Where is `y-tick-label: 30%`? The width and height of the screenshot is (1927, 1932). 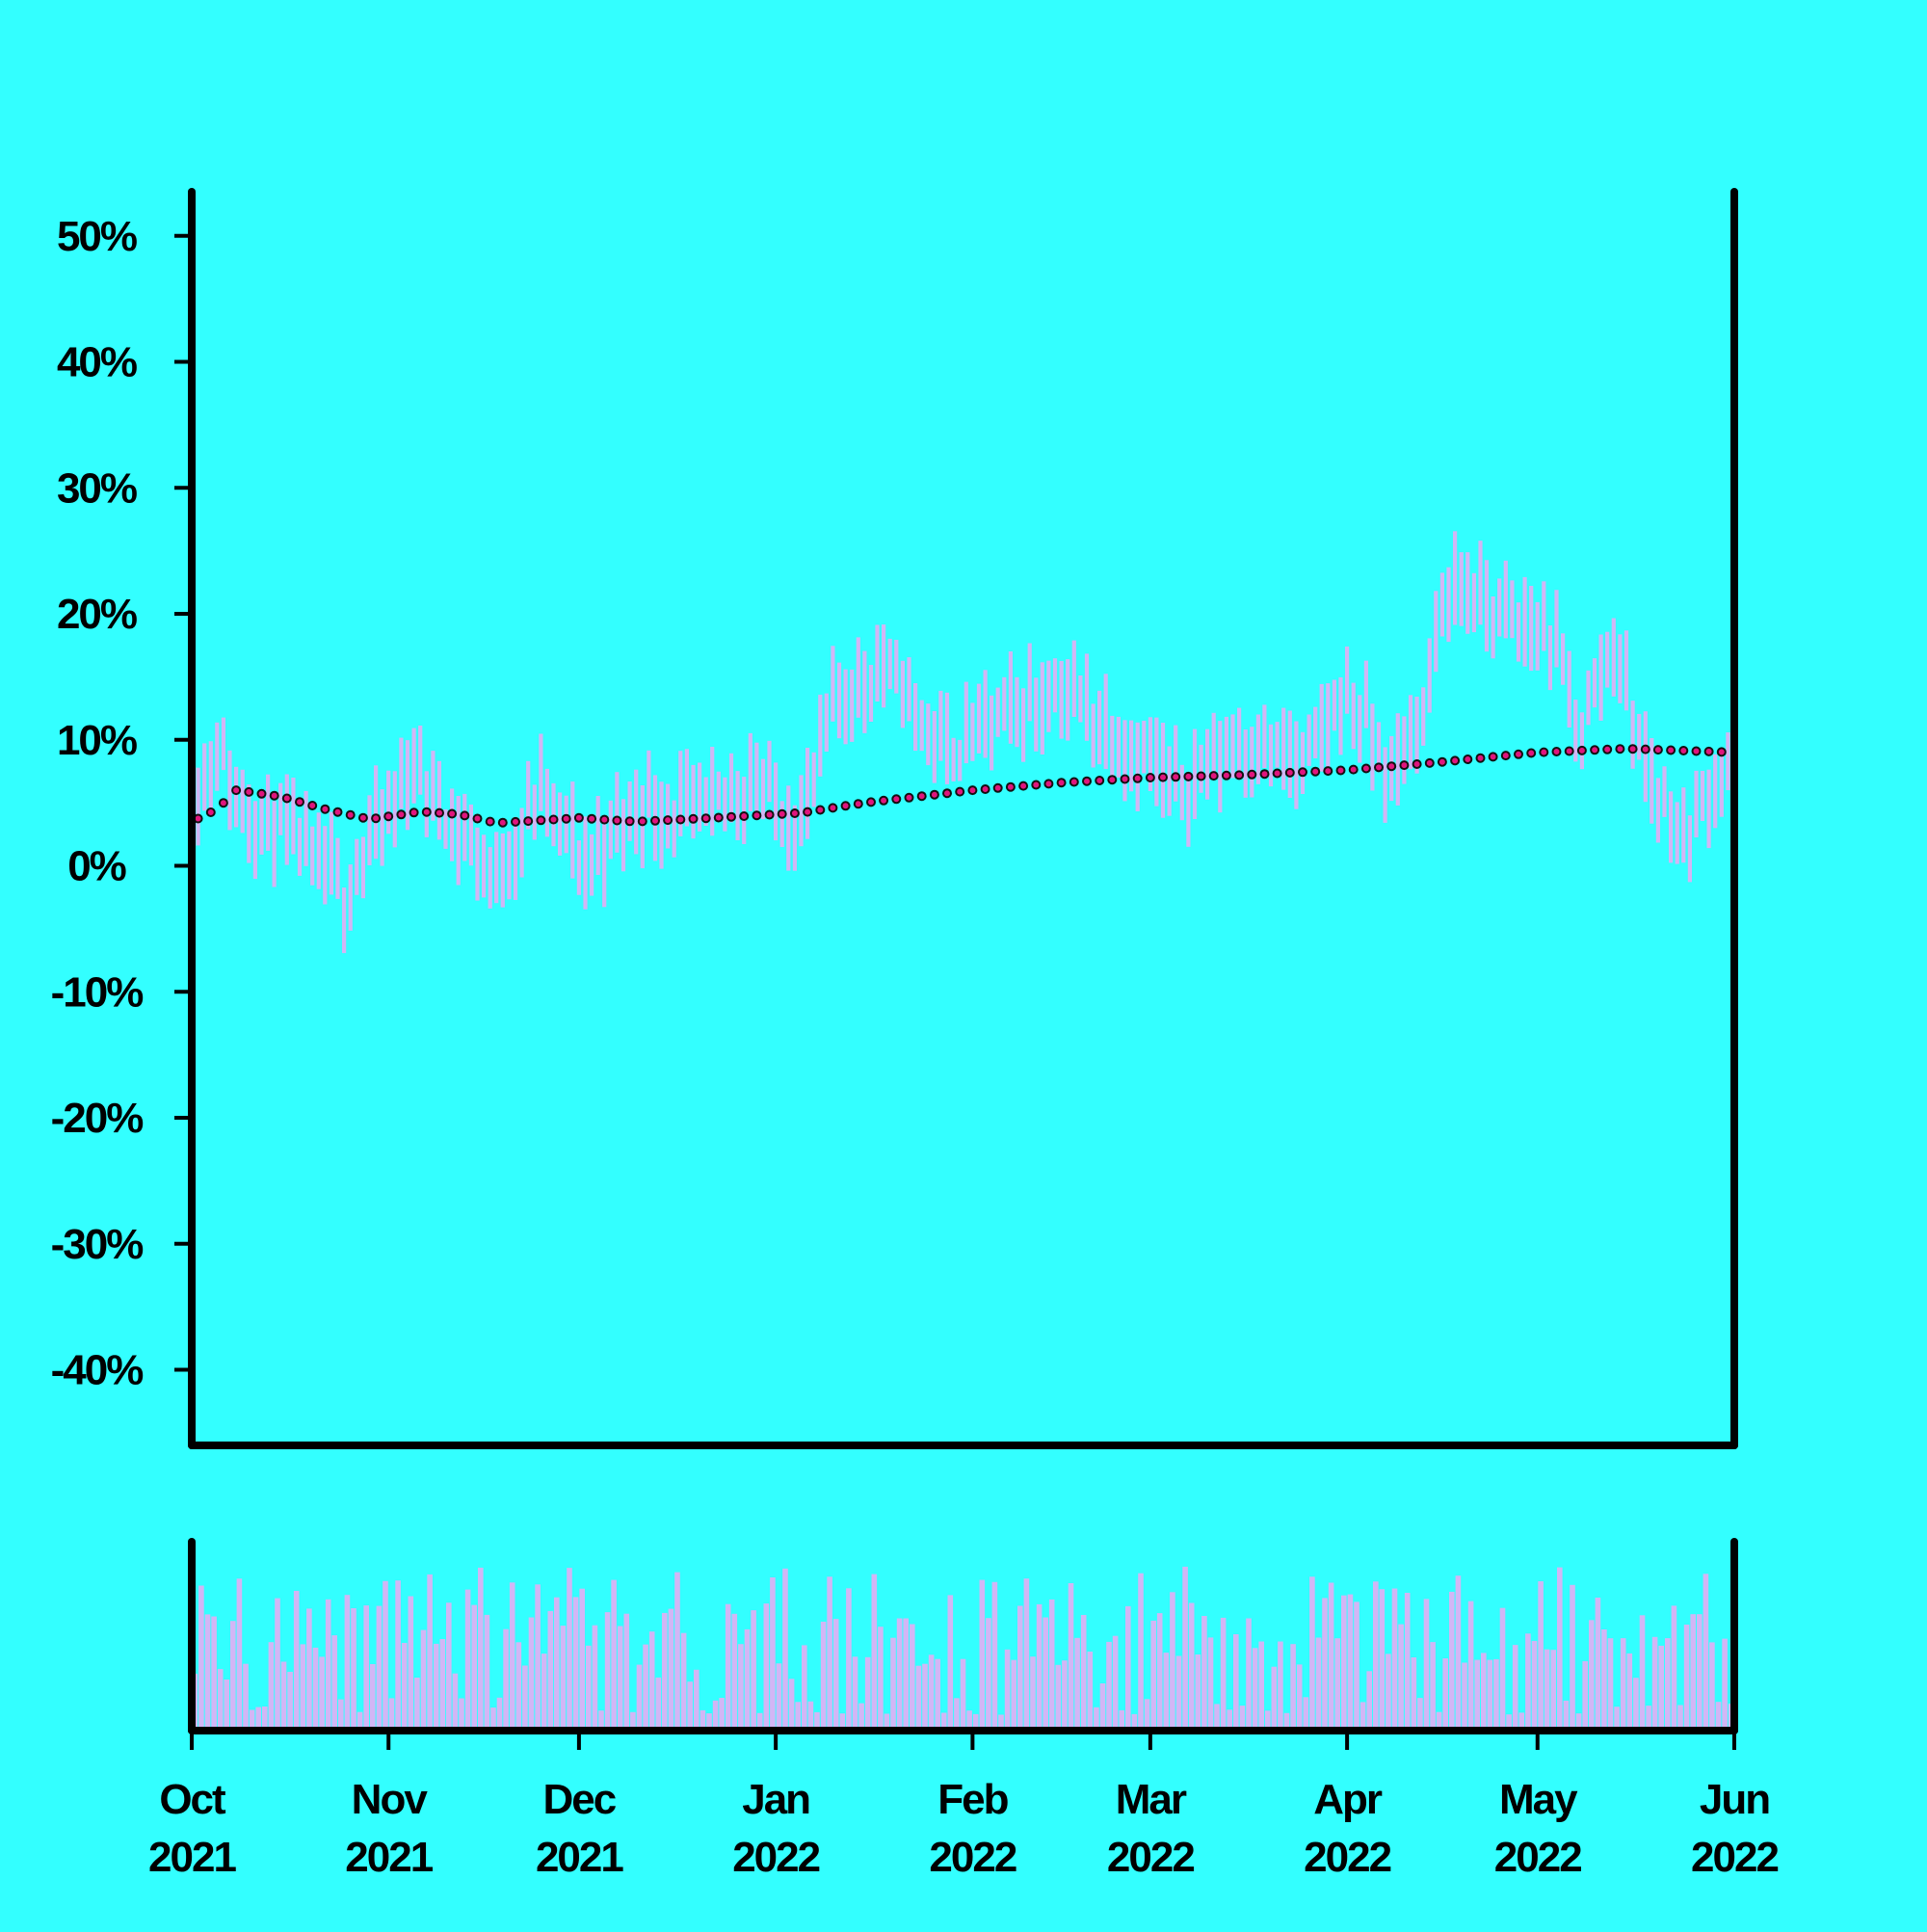
y-tick-label: 30% is located at coordinates (97, 488).